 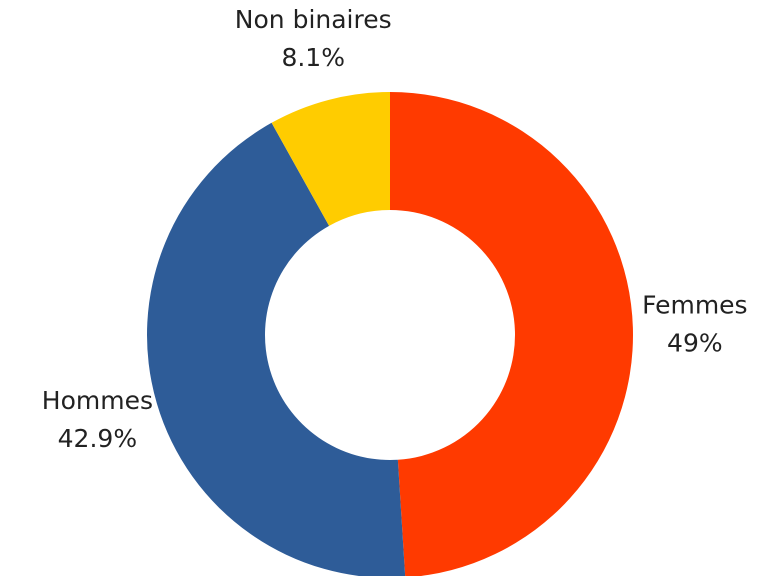 What do you see at coordinates (313, 57) in the screenshot?
I see `slice-value-label: 8.1%` at bounding box center [313, 57].